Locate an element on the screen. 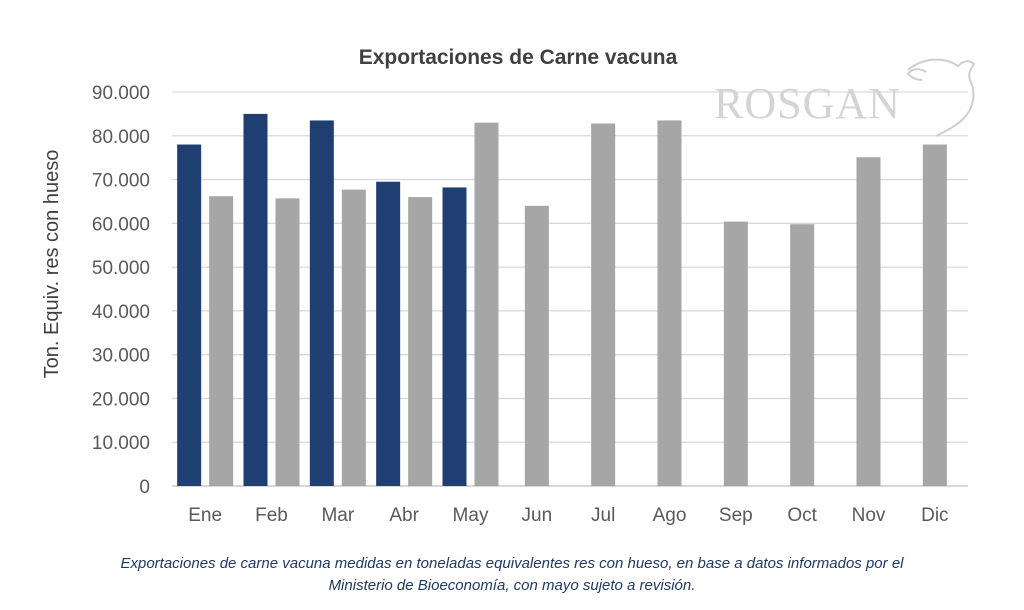  x-tick-label: Mar is located at coordinates (337, 515).